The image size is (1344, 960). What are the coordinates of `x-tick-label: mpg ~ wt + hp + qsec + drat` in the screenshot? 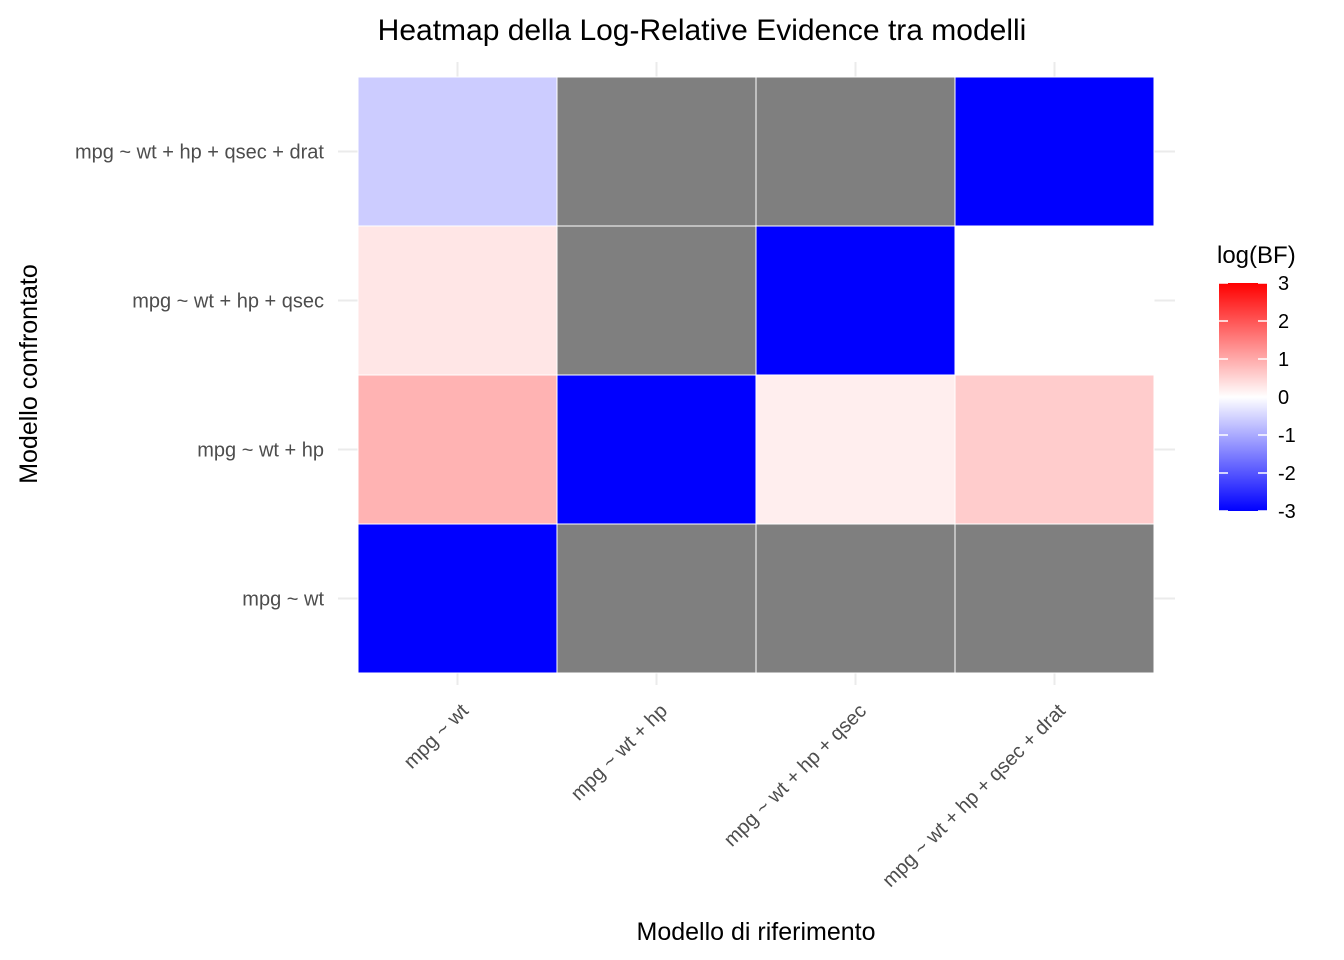 It's located at (974, 796).